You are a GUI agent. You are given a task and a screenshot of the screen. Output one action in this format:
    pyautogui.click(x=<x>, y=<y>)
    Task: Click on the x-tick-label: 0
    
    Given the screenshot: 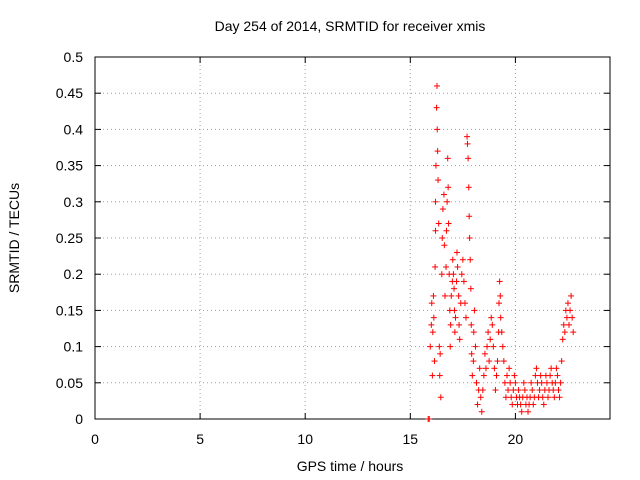 What is the action you would take?
    pyautogui.click(x=95, y=439)
    